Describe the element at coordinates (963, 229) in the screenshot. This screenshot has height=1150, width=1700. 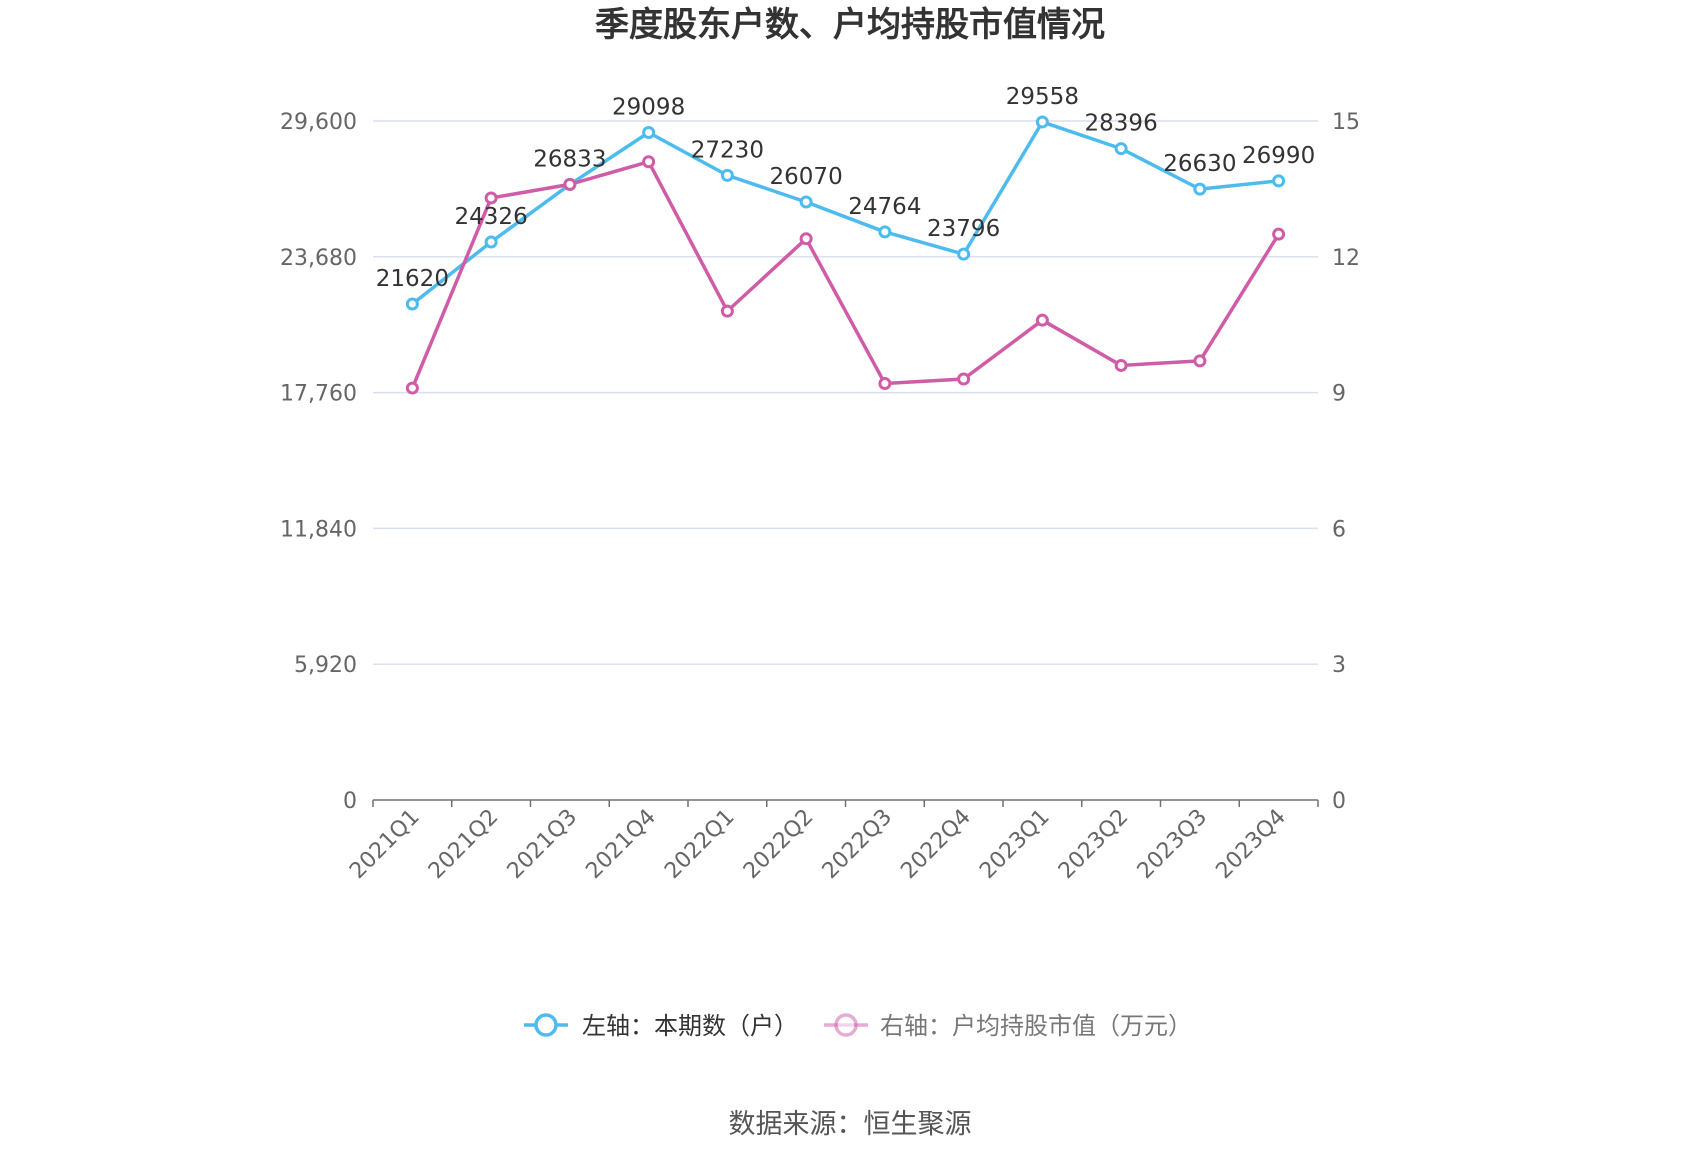
I see `data-label: 23796` at that location.